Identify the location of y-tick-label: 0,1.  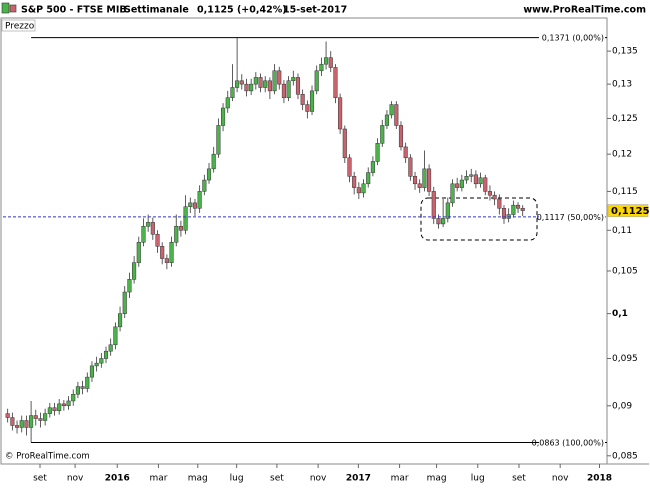
(620, 314).